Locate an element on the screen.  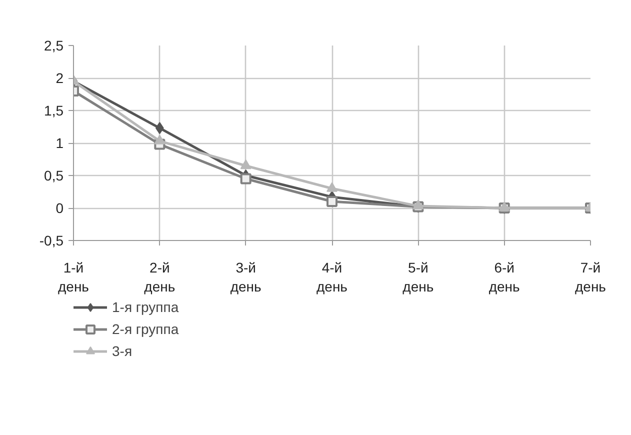
x-tick-label: 5-й день is located at coordinates (418, 277).